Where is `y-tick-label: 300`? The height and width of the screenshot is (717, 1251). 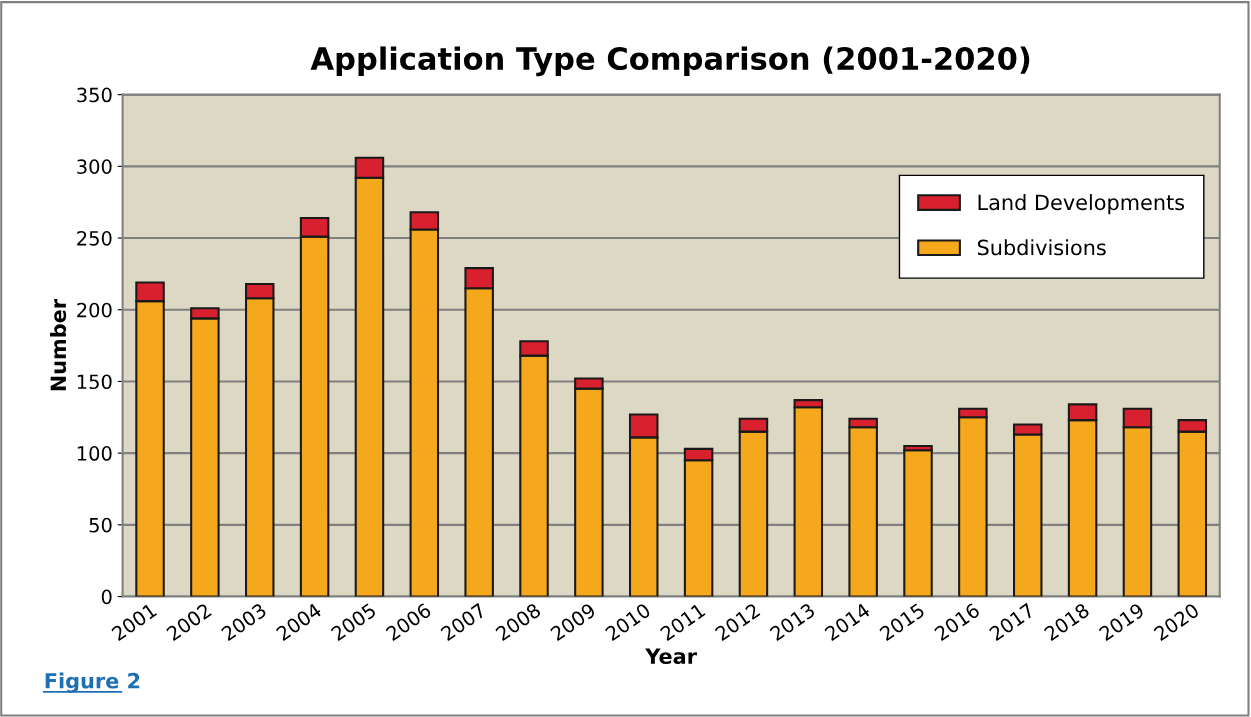 y-tick-label: 300 is located at coordinates (94, 167).